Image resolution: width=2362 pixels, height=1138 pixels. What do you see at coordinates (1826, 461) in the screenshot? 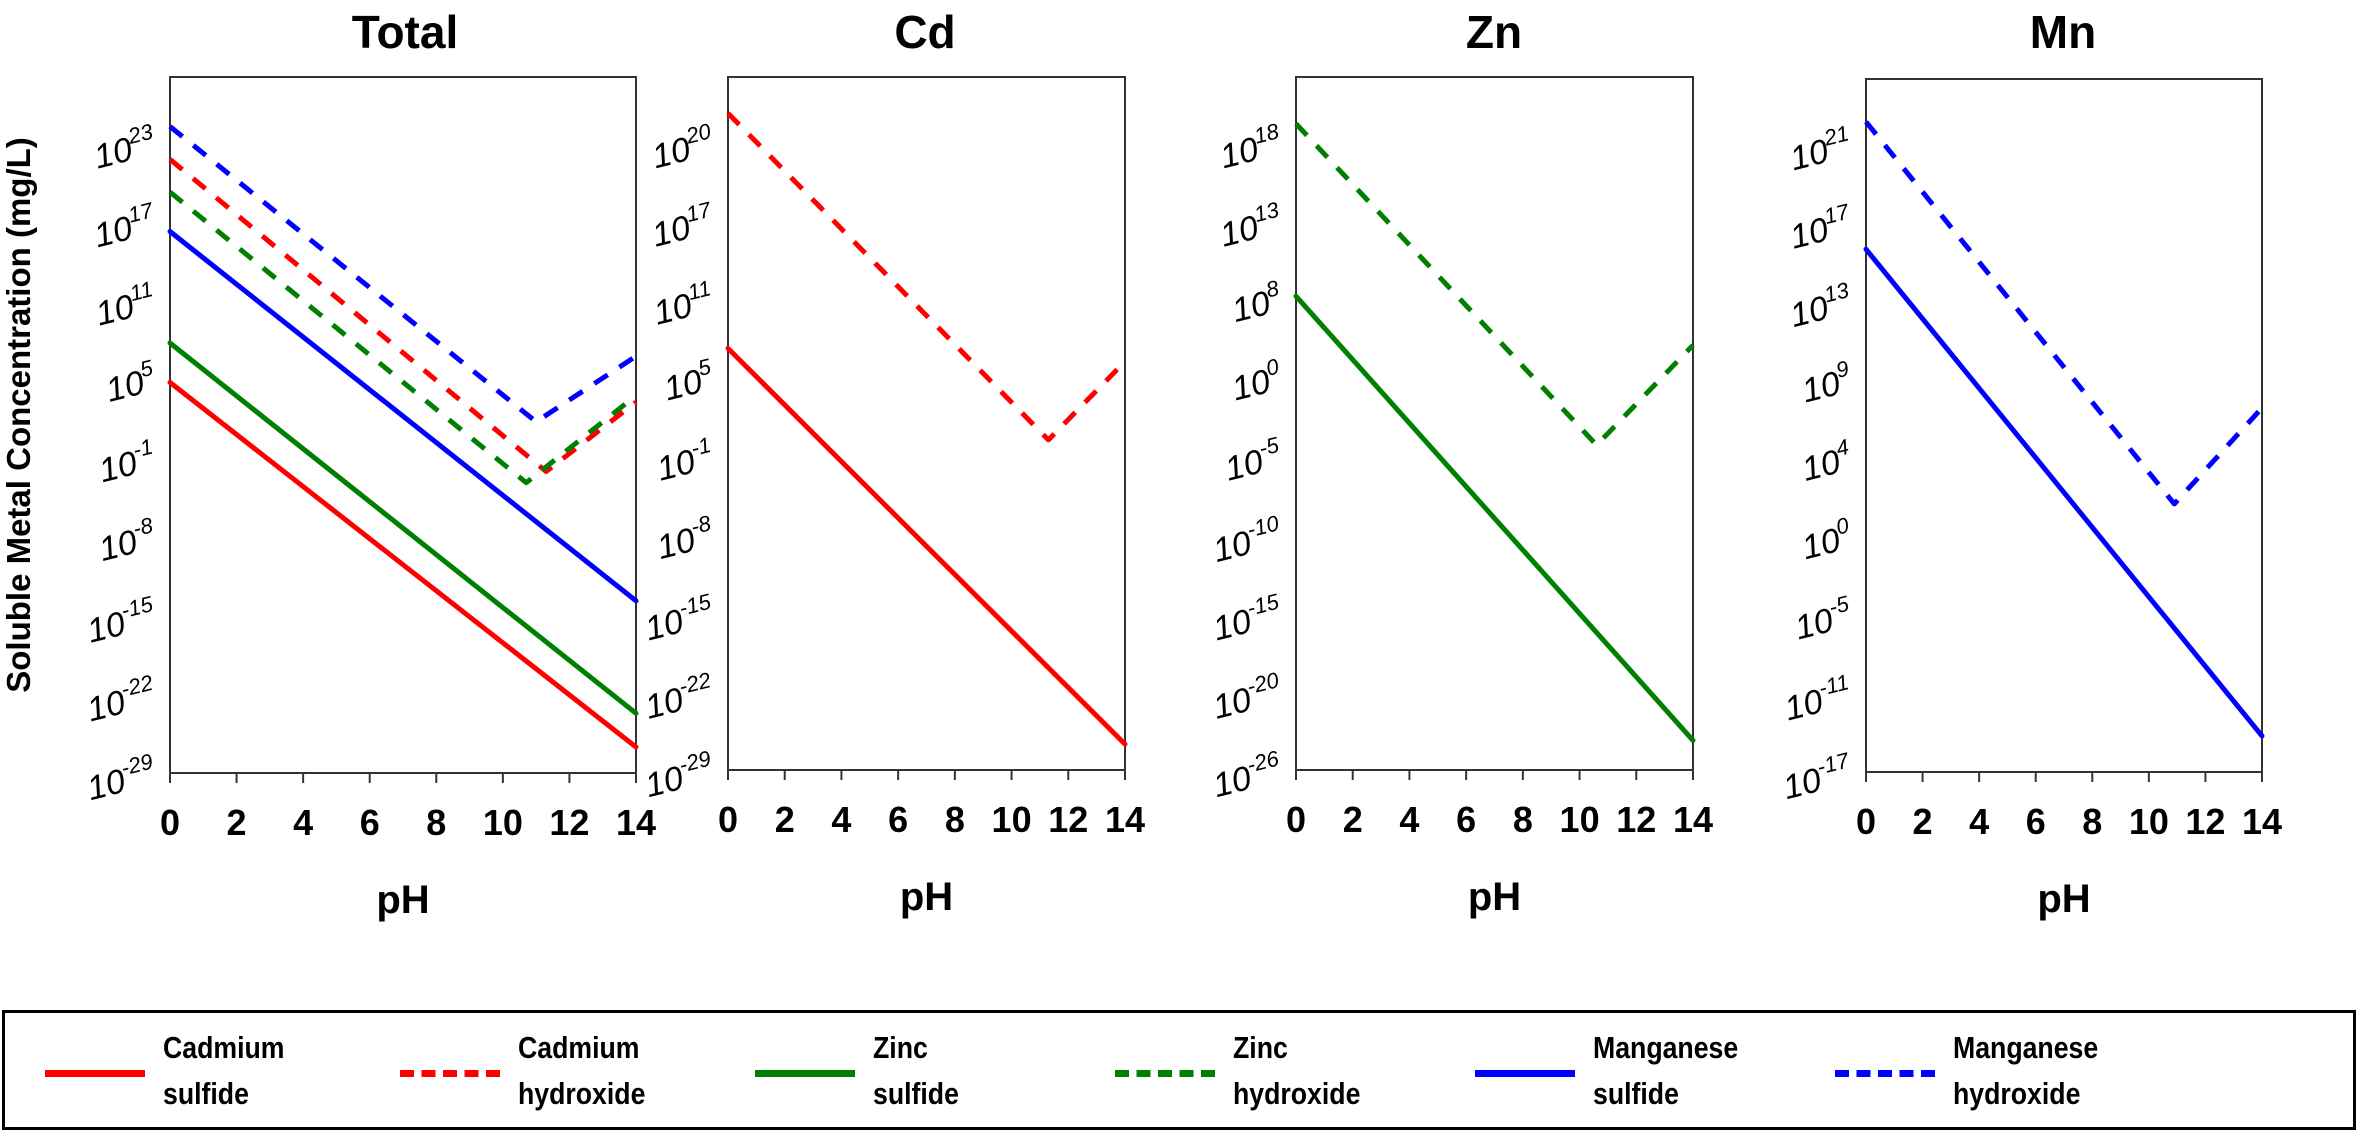
I see `y-tick-label: 10⁴` at bounding box center [1826, 461].